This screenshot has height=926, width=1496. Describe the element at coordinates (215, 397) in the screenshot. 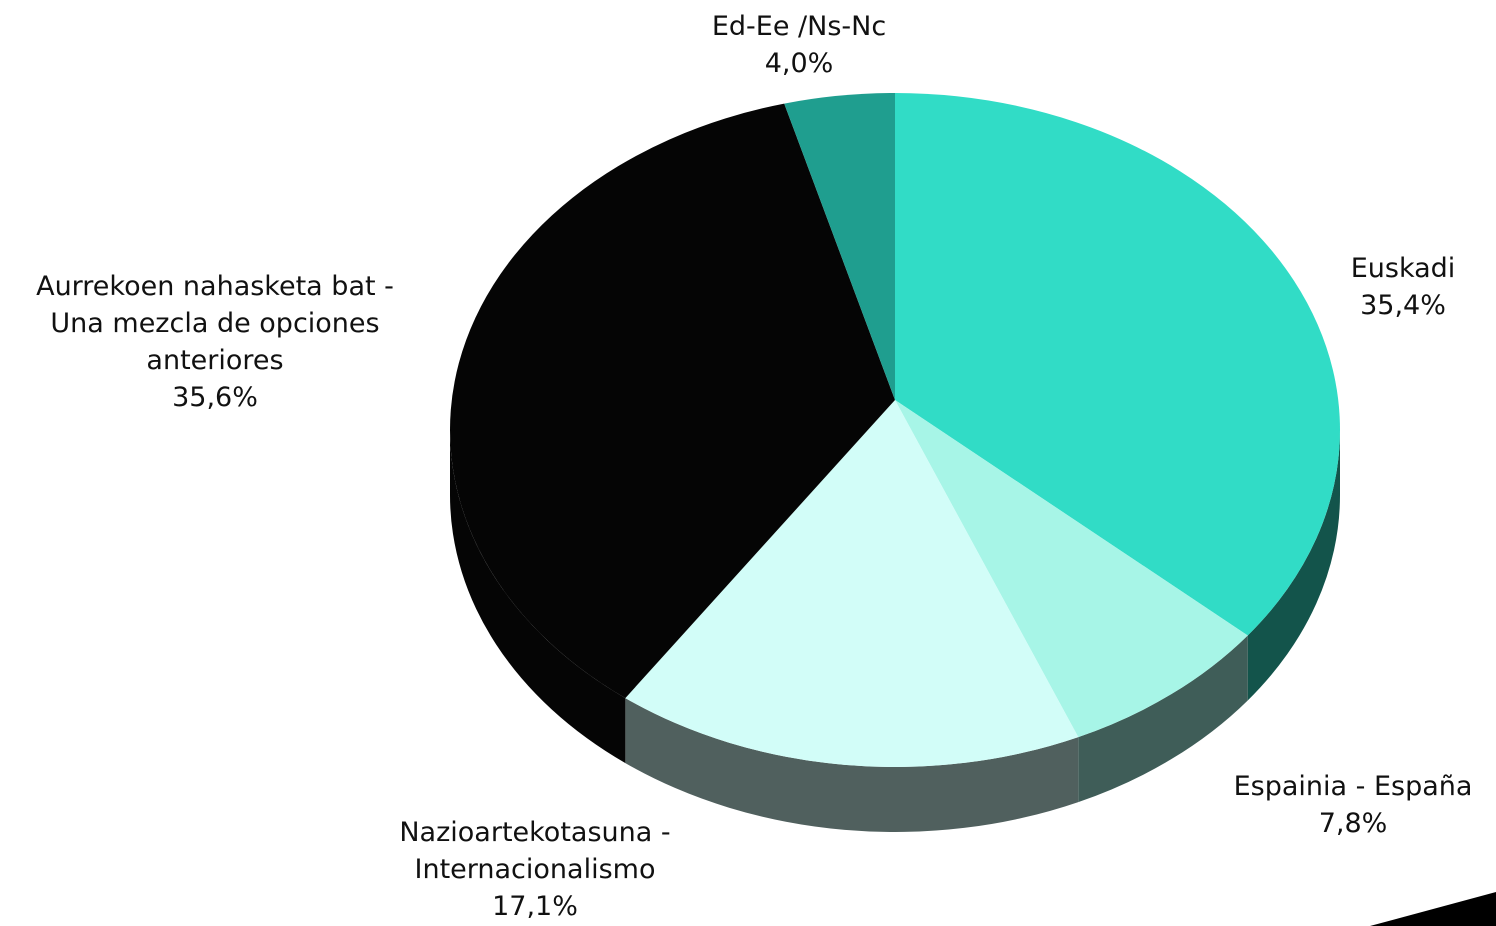

I see `value-label: 35,6%` at that location.